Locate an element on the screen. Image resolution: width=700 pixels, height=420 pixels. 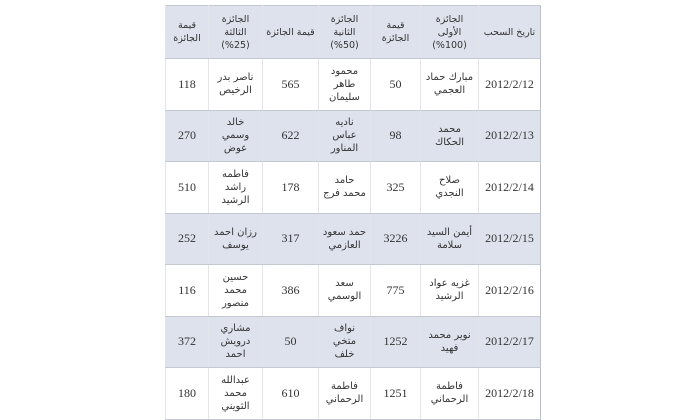
value-cell: 510 is located at coordinates (187, 187).